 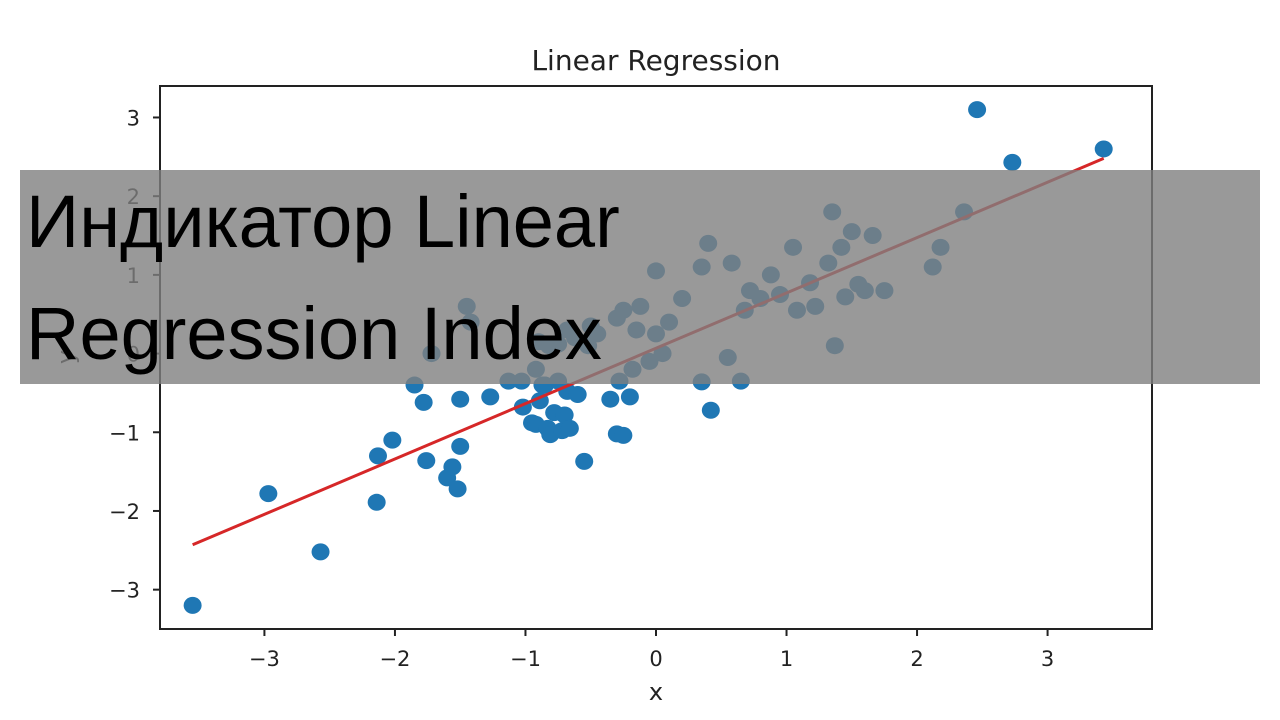 I want to click on x-tick-label: −1, so click(x=525, y=659).